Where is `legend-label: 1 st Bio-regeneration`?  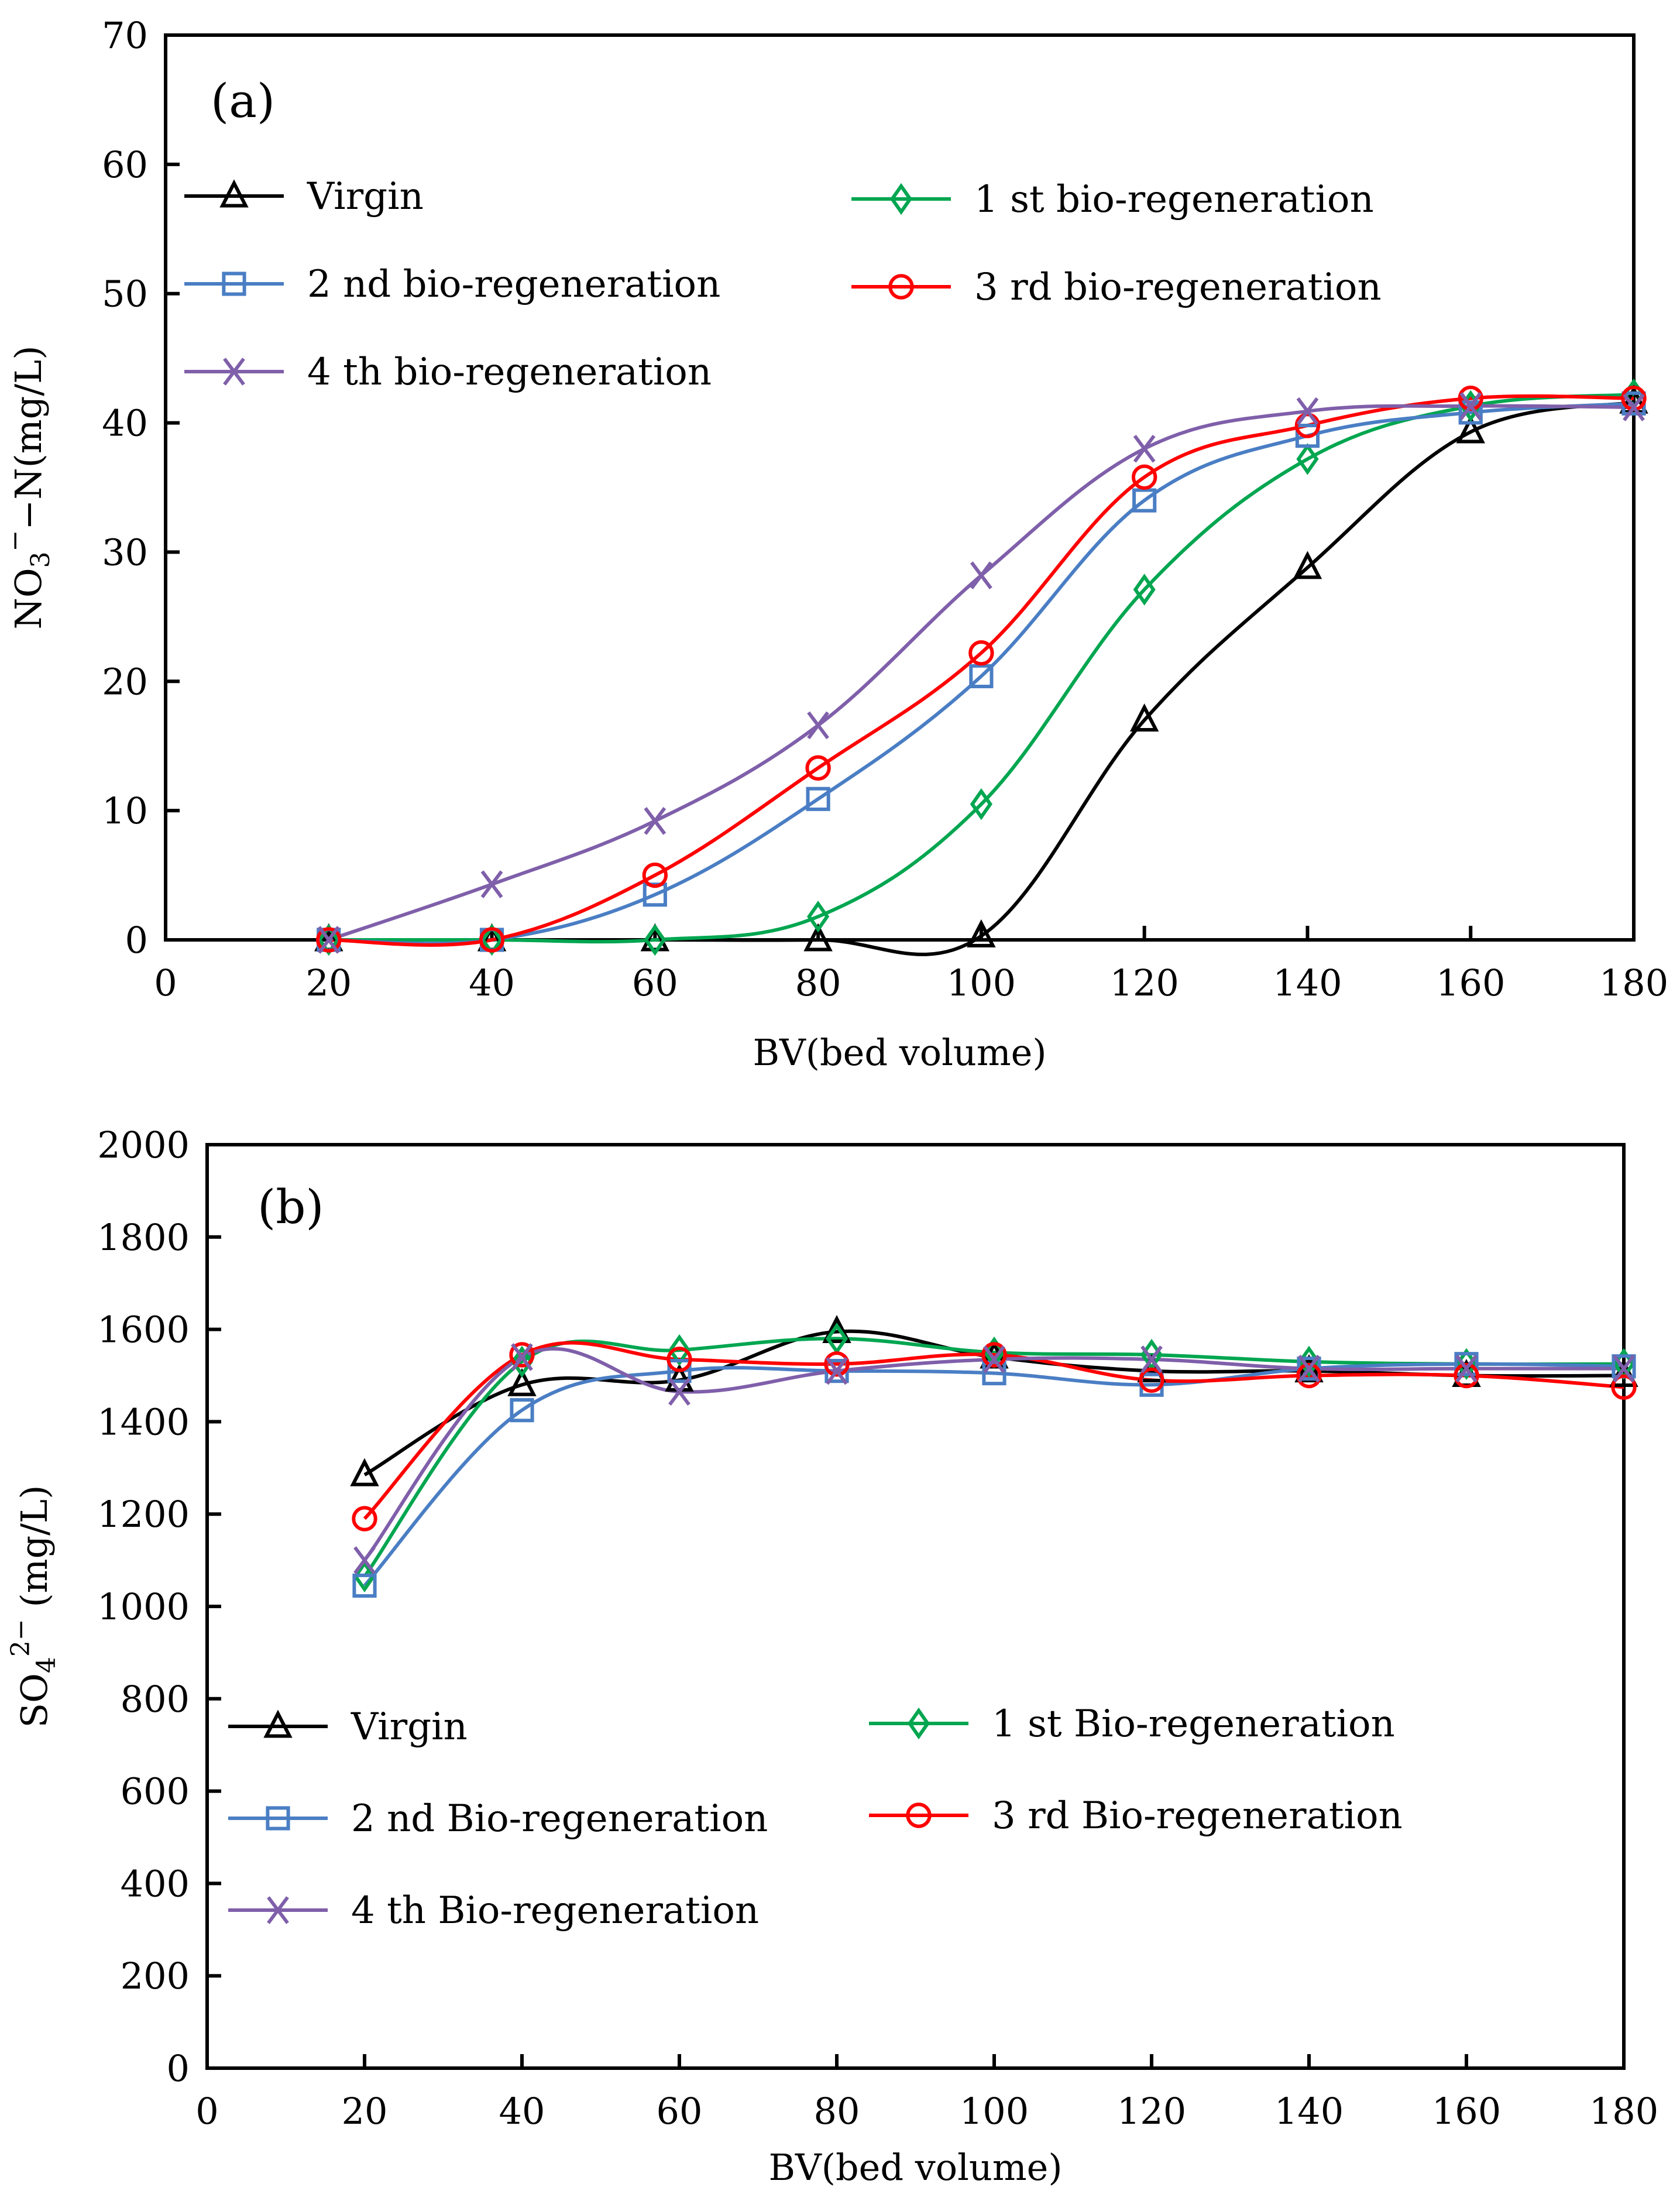 legend-label: 1 st Bio-regeneration is located at coordinates (1193, 1724).